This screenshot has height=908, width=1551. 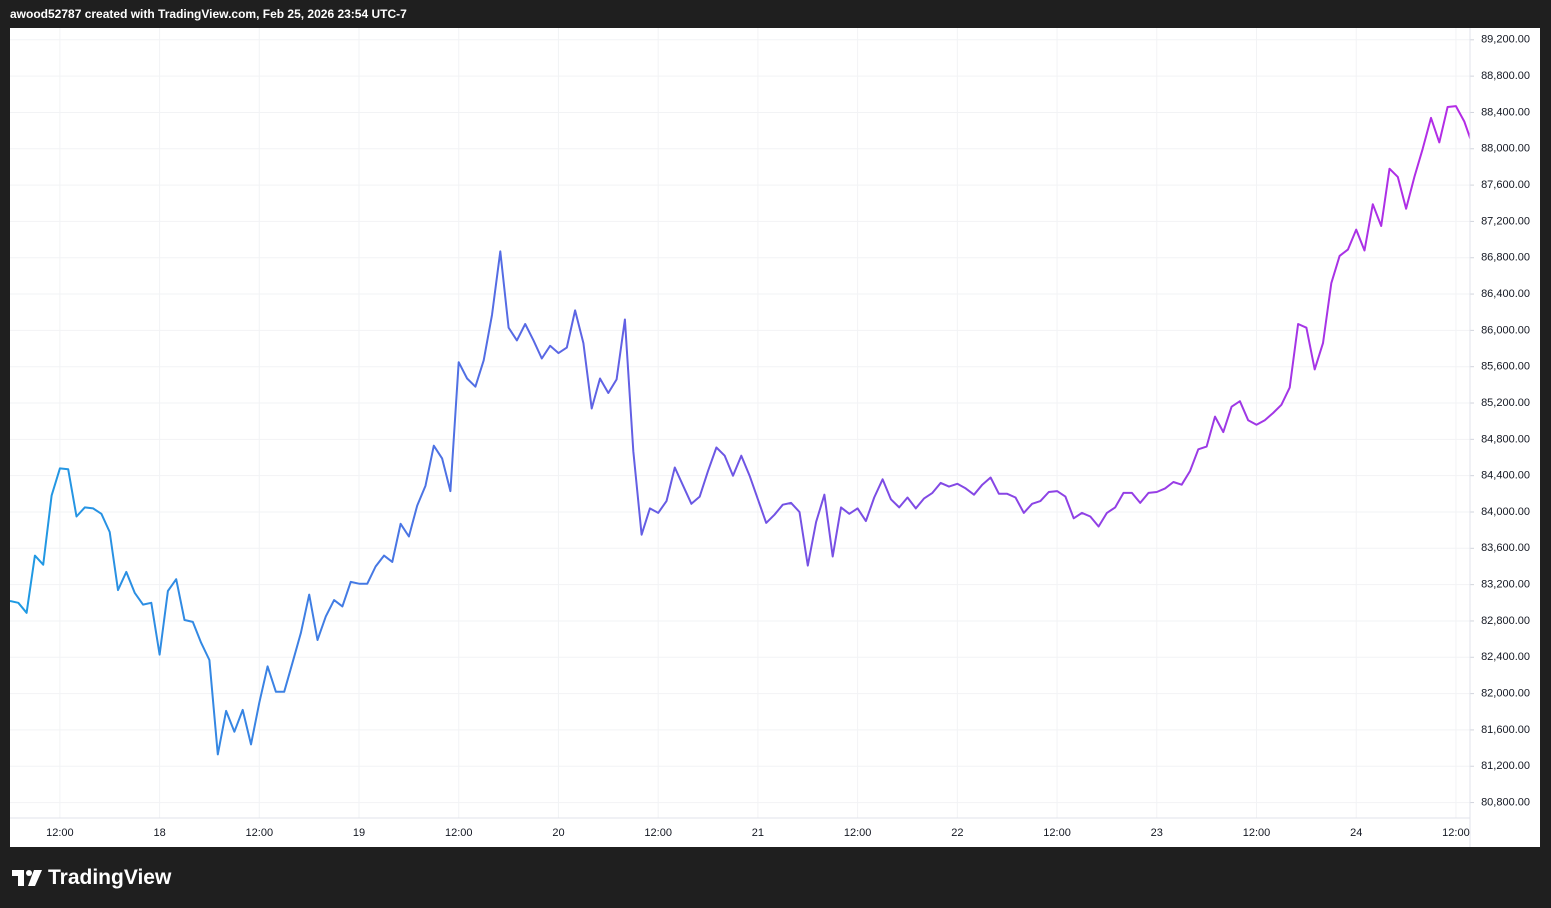 I want to click on y-tick-label: 83,200.00, so click(x=1505, y=585).